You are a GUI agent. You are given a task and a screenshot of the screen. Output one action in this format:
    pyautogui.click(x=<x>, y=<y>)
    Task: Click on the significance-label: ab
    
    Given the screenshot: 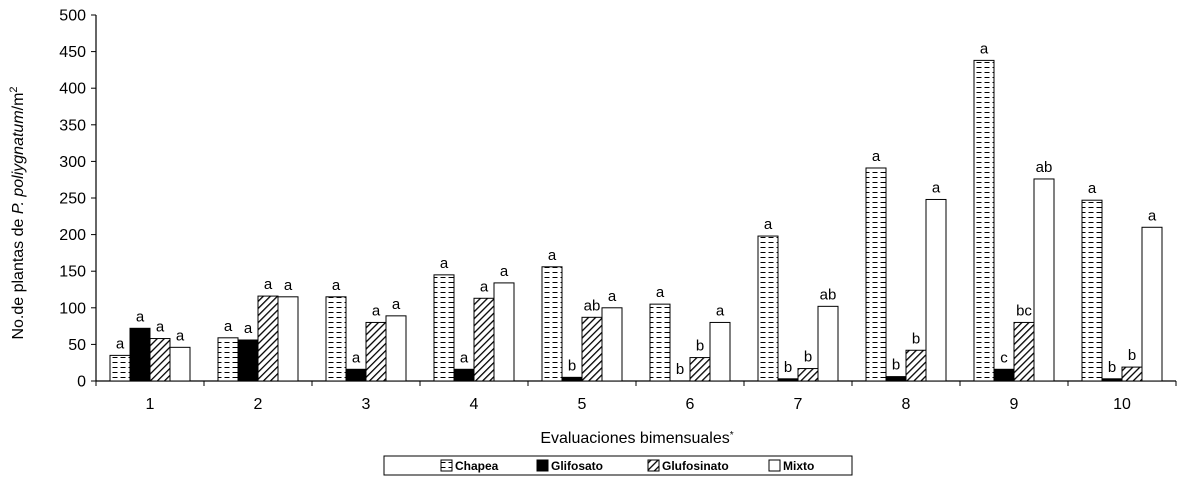 What is the action you would take?
    pyautogui.click(x=1044, y=167)
    